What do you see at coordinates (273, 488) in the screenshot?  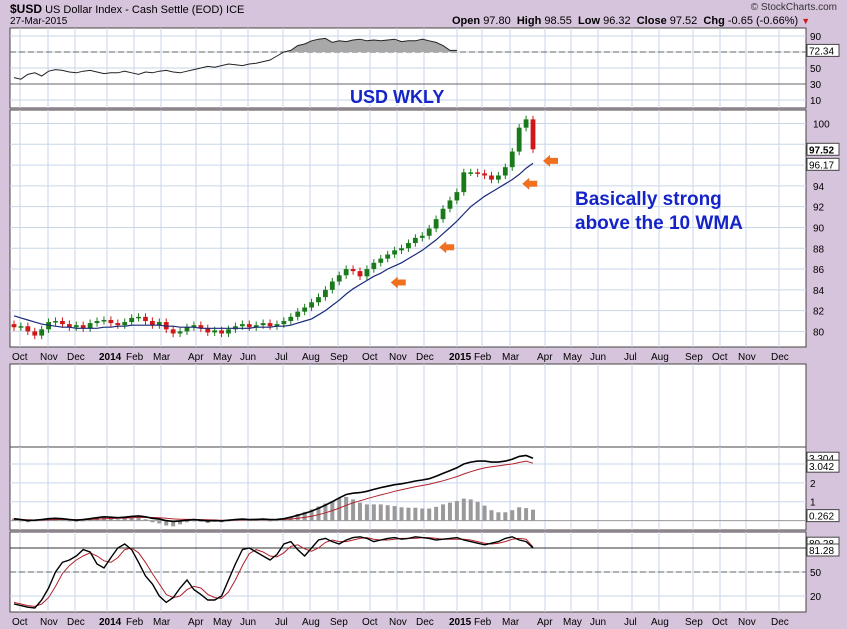 I see `macd-line` at bounding box center [273, 488].